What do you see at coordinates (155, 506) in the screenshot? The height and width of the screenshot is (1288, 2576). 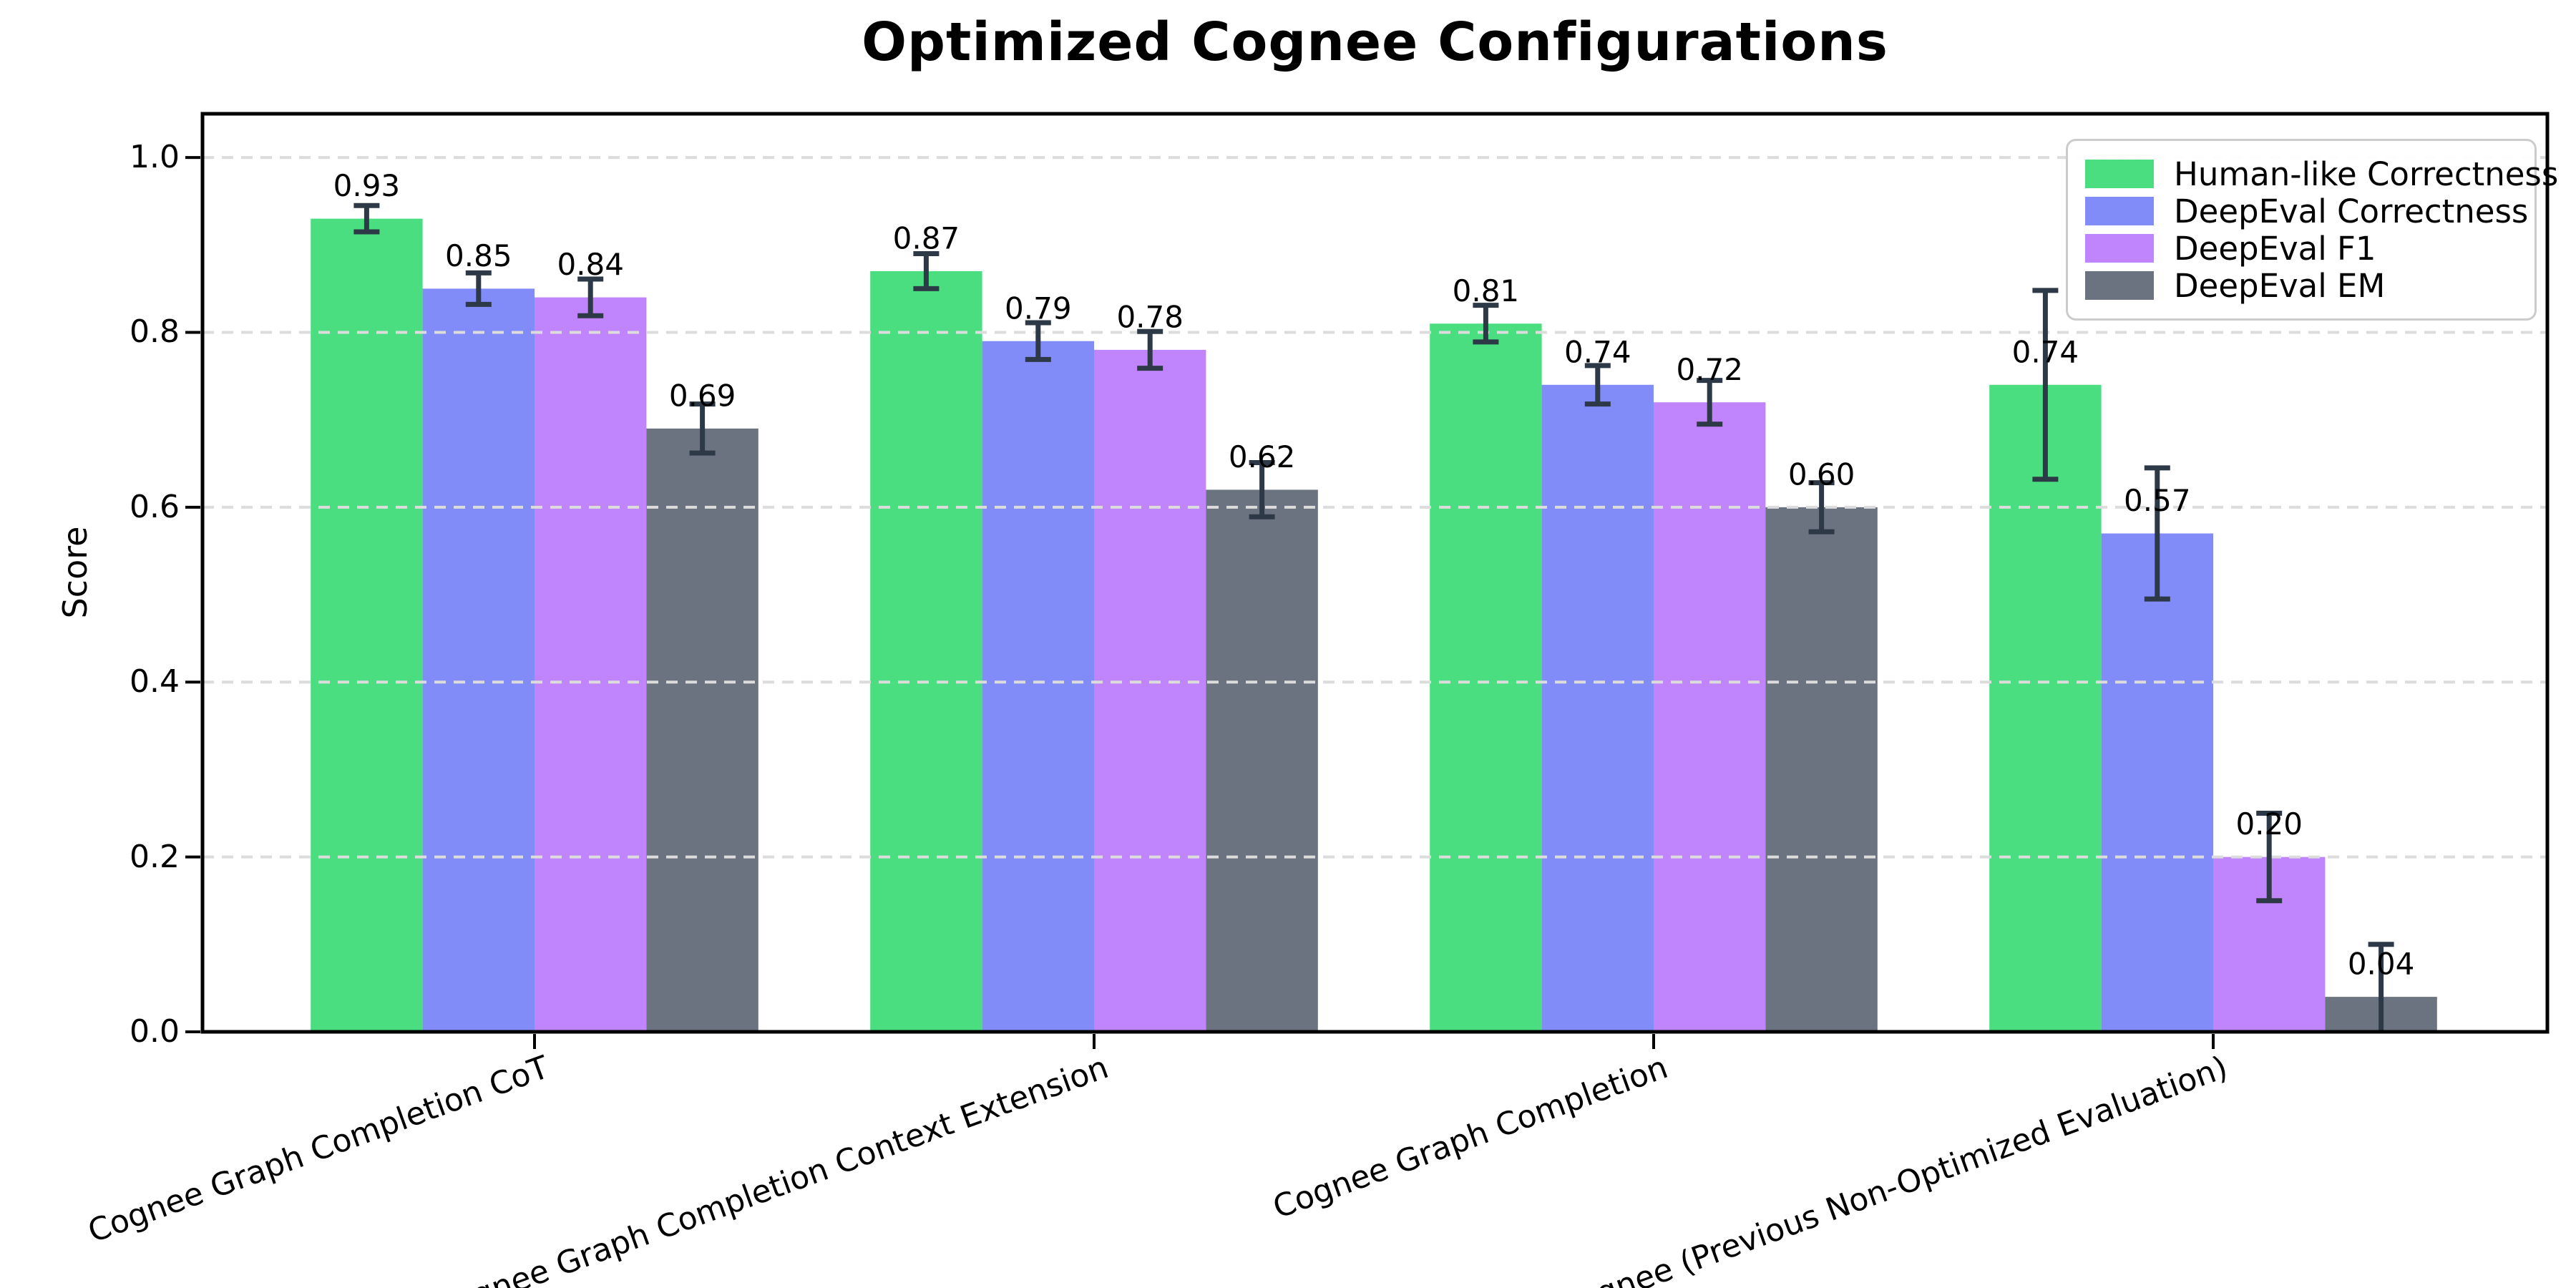 I see `y-tick-label: 0.6` at bounding box center [155, 506].